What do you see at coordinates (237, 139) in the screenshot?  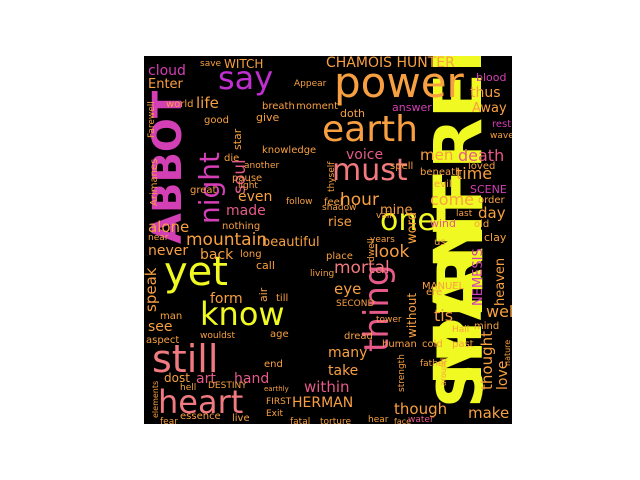 I see `word-star: star` at bounding box center [237, 139].